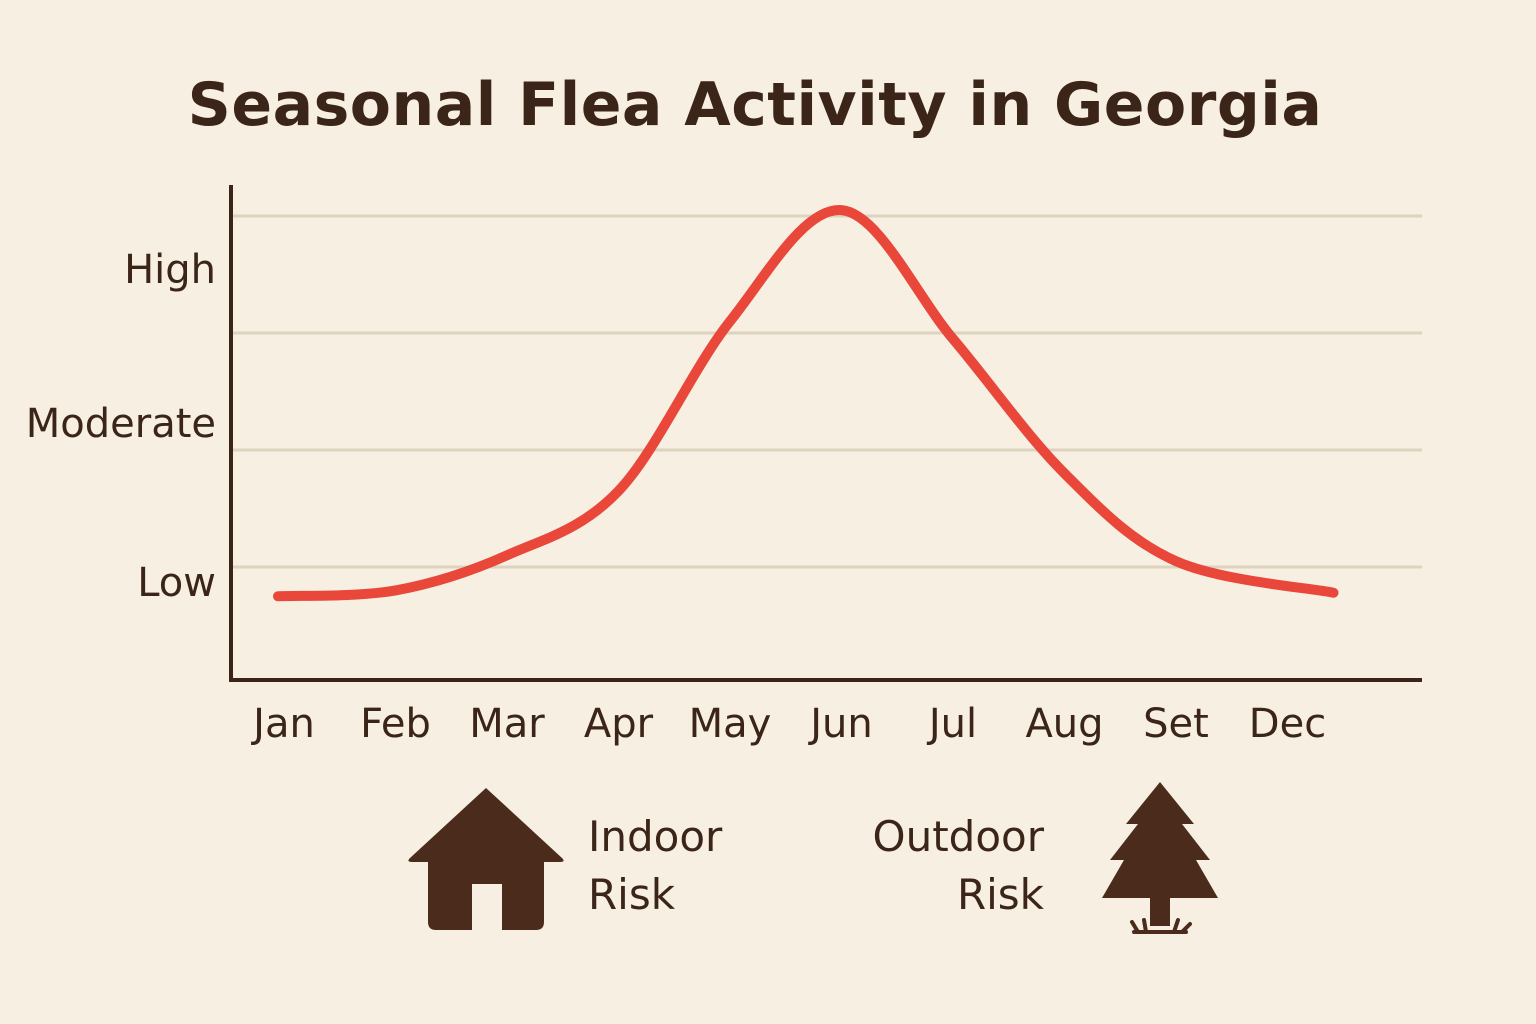 Image resolution: width=1536 pixels, height=1024 pixels. Describe the element at coordinates (755, 105) in the screenshot. I see `chart-title: Seasonal Flea Activity in Georgia` at that location.